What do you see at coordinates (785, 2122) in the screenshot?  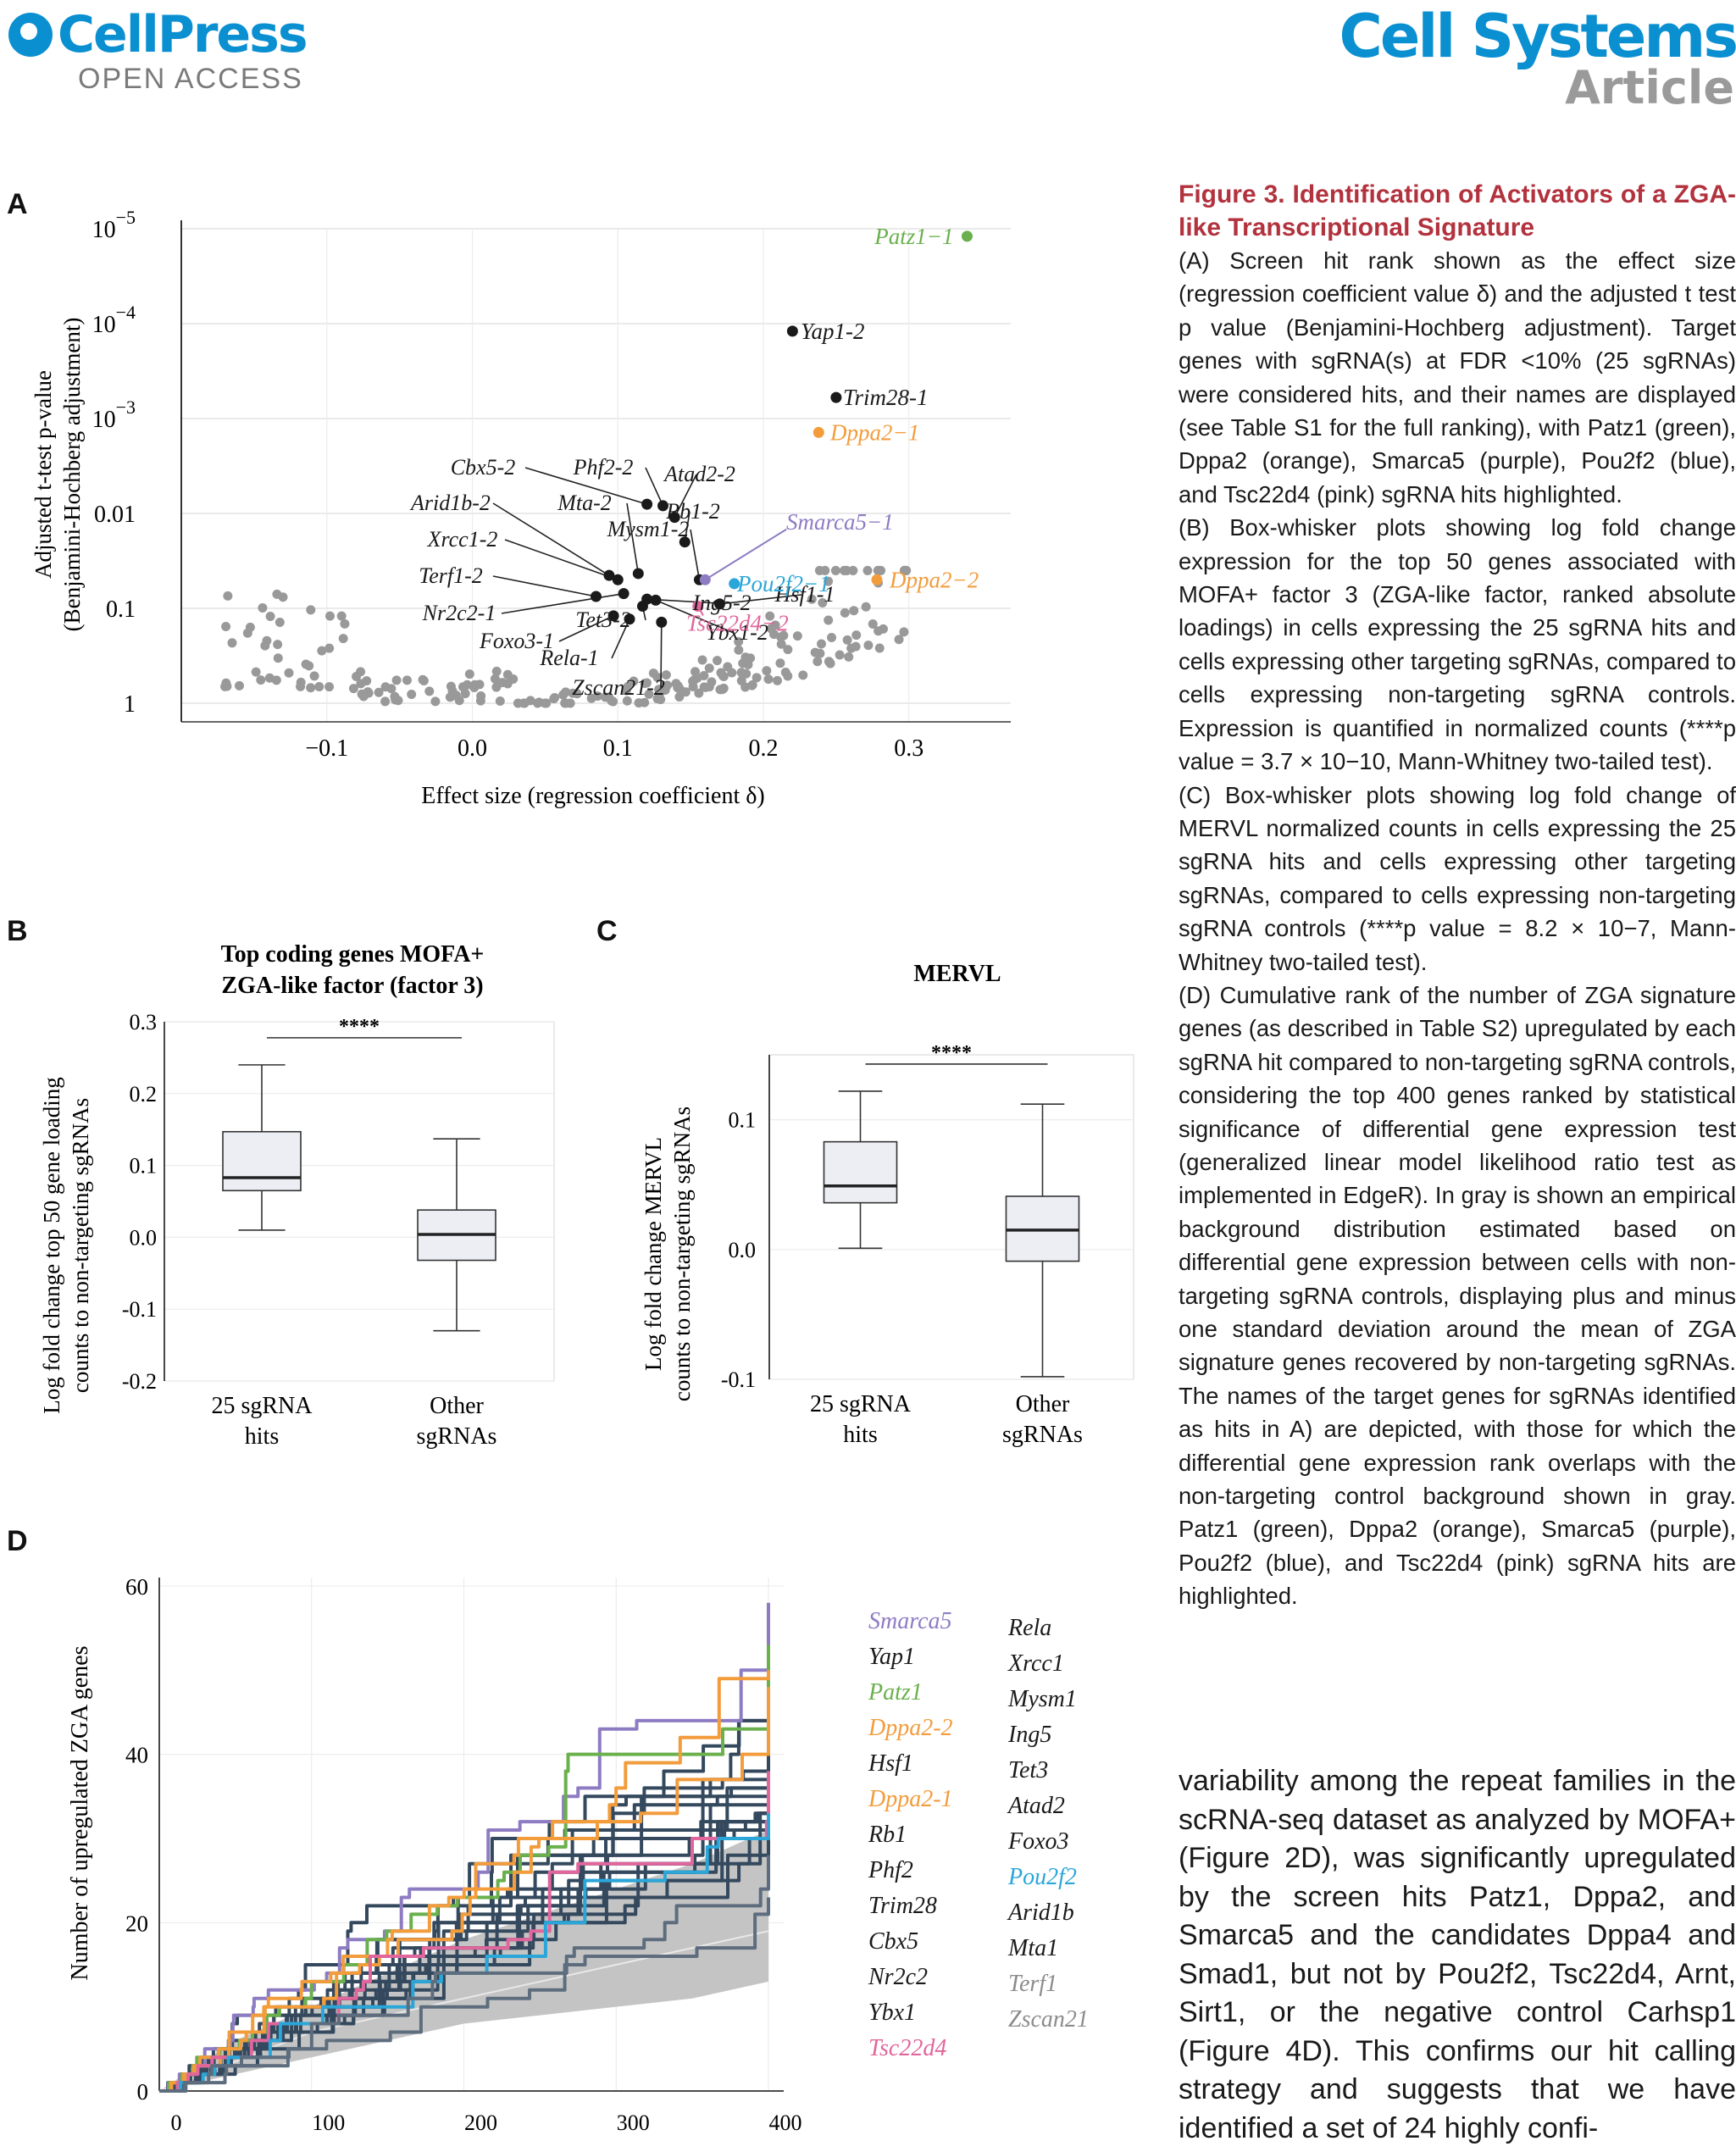 I see `panel-d-xtick: 400` at bounding box center [785, 2122].